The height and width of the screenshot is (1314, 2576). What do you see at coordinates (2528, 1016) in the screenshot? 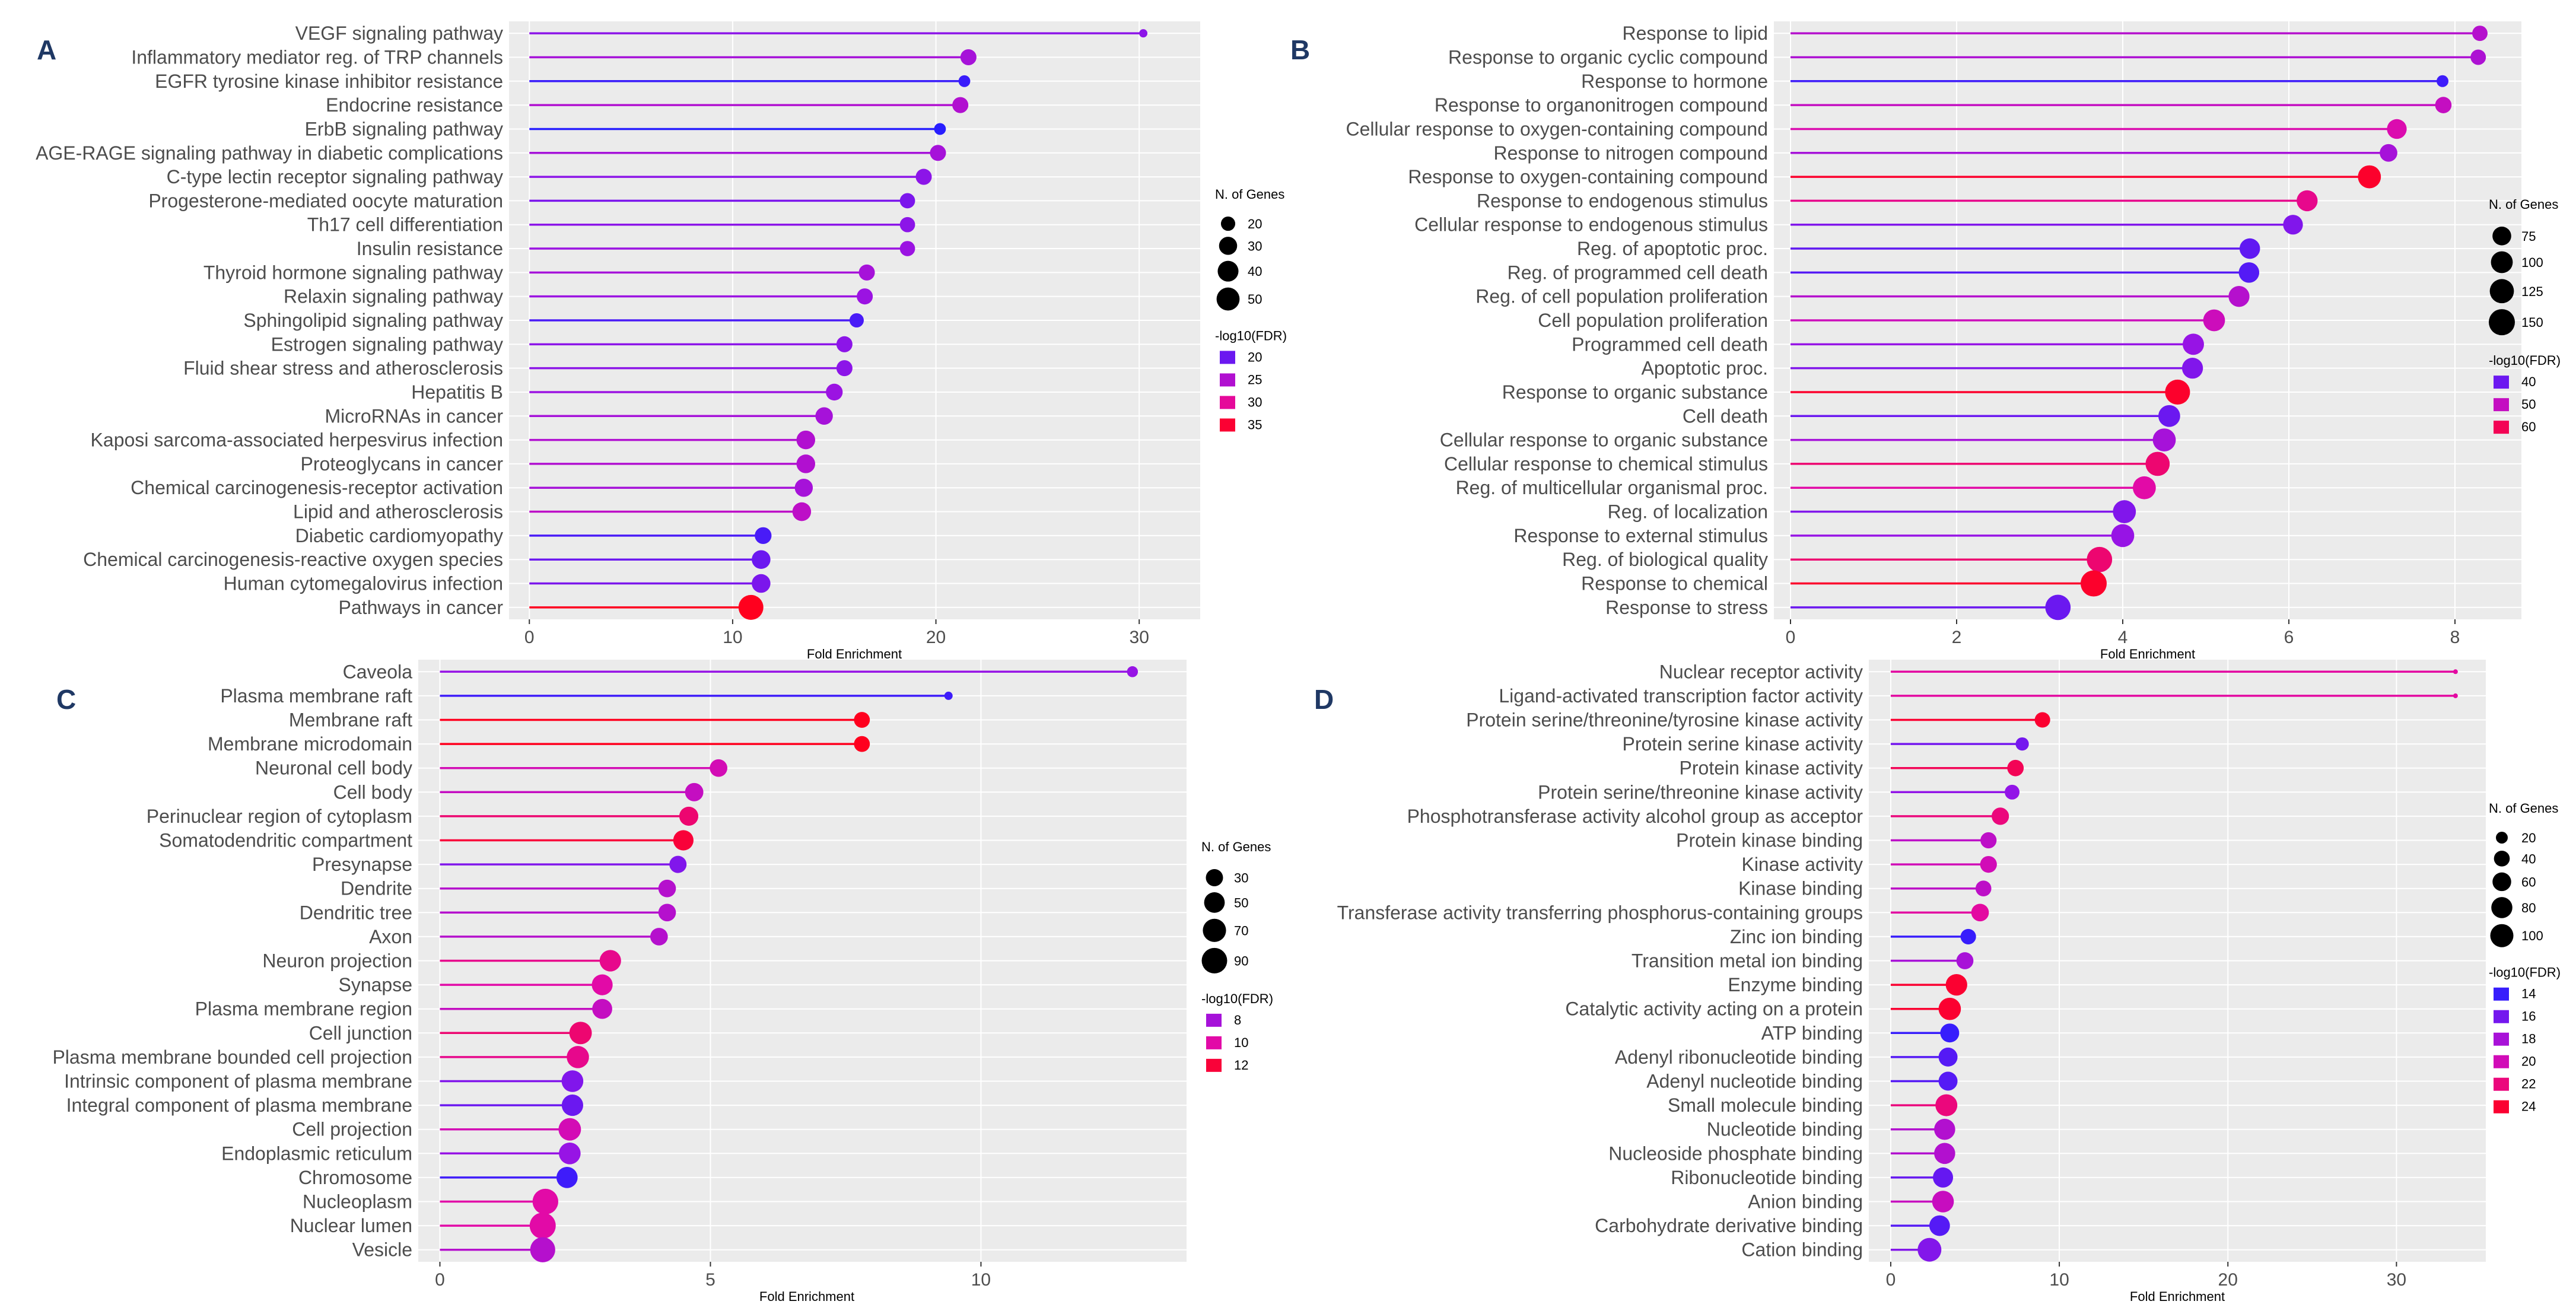
I see `color-legend-label: 16` at bounding box center [2528, 1016].